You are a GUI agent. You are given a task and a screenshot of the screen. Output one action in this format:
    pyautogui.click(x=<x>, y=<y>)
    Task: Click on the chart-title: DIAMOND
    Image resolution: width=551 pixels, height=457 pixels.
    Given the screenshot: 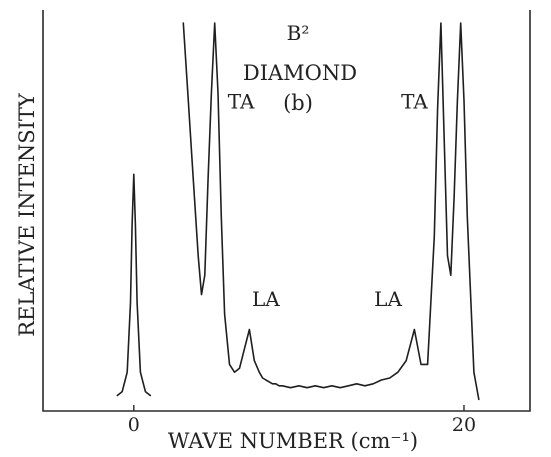 What is the action you would take?
    pyautogui.click(x=300, y=73)
    